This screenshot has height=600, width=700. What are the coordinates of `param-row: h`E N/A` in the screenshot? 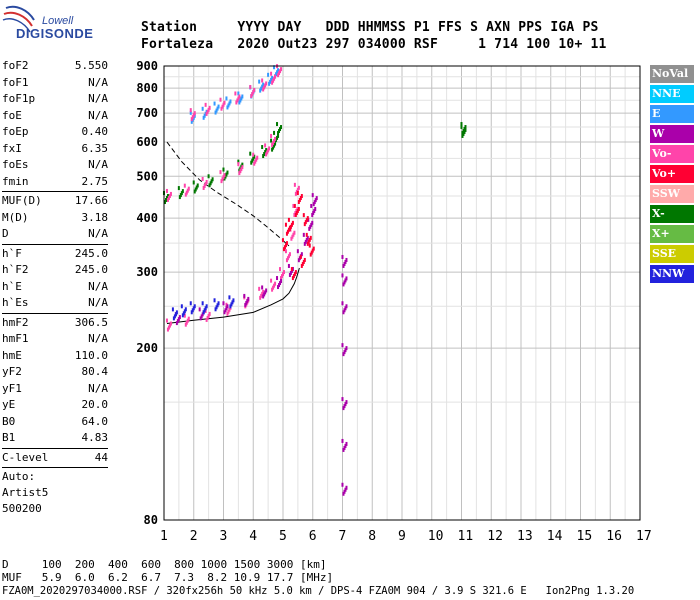 It's located at (55, 287).